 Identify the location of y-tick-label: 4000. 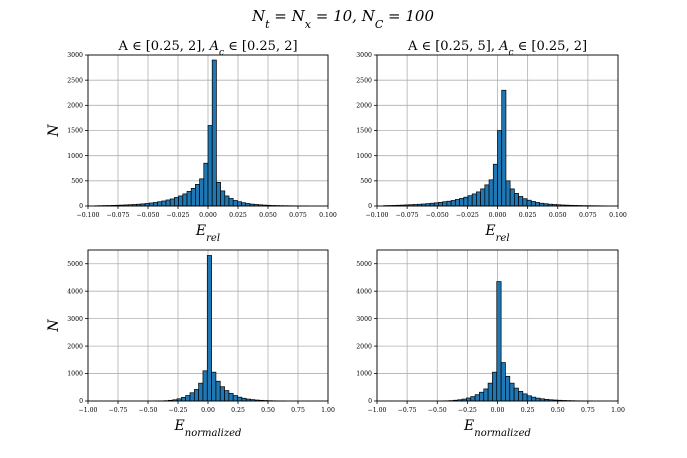
(364, 291).